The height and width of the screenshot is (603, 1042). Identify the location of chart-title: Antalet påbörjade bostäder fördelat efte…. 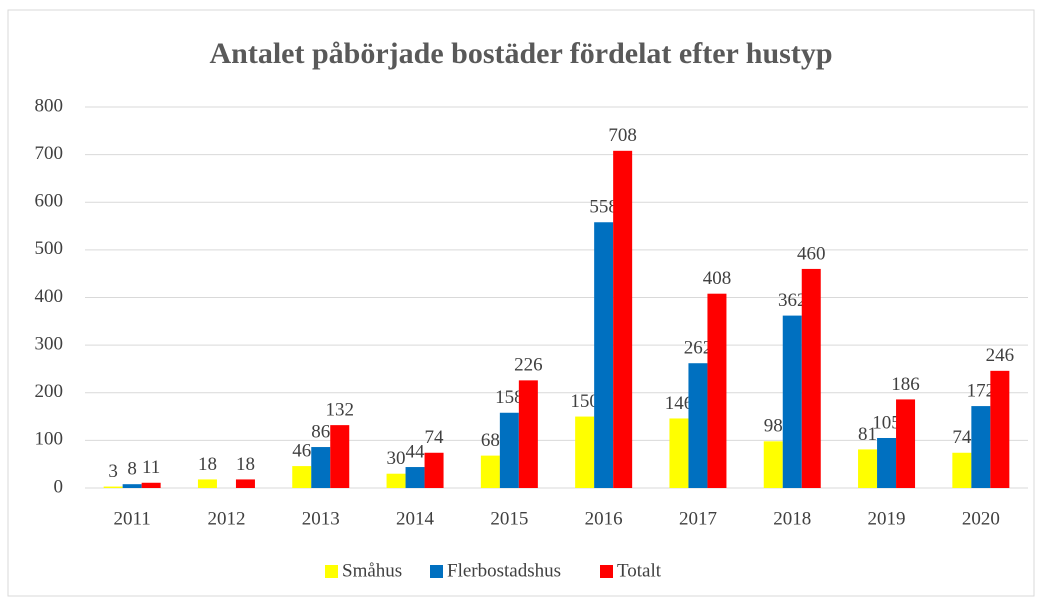
(520, 53).